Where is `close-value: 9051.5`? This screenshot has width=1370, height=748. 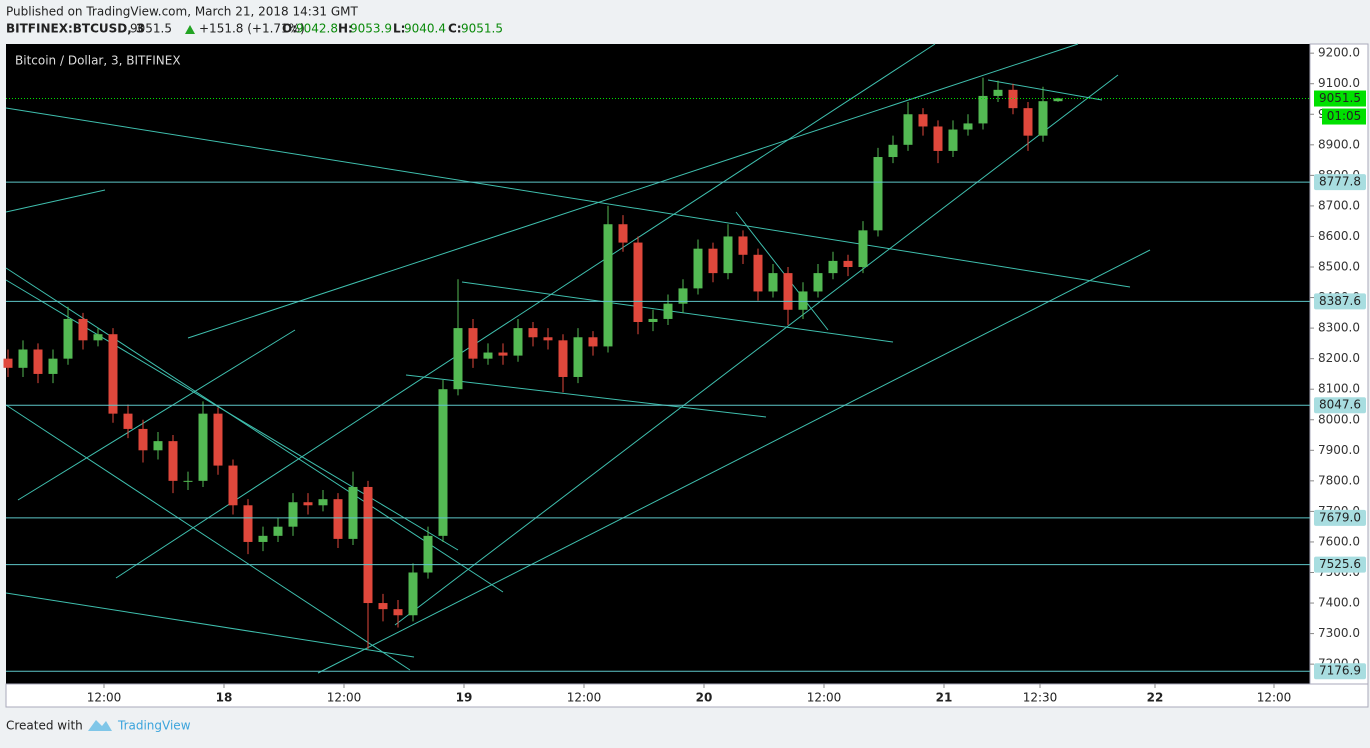 close-value: 9051.5 is located at coordinates (482, 29).